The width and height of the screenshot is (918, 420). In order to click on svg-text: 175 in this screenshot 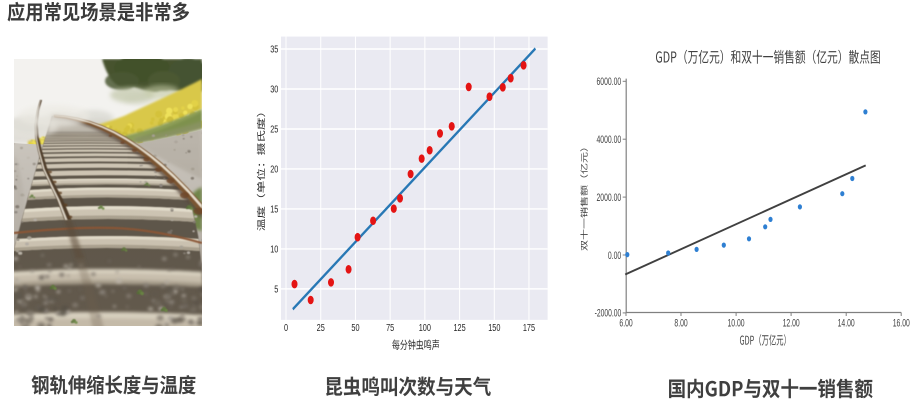, I will do `click(529, 328)`.